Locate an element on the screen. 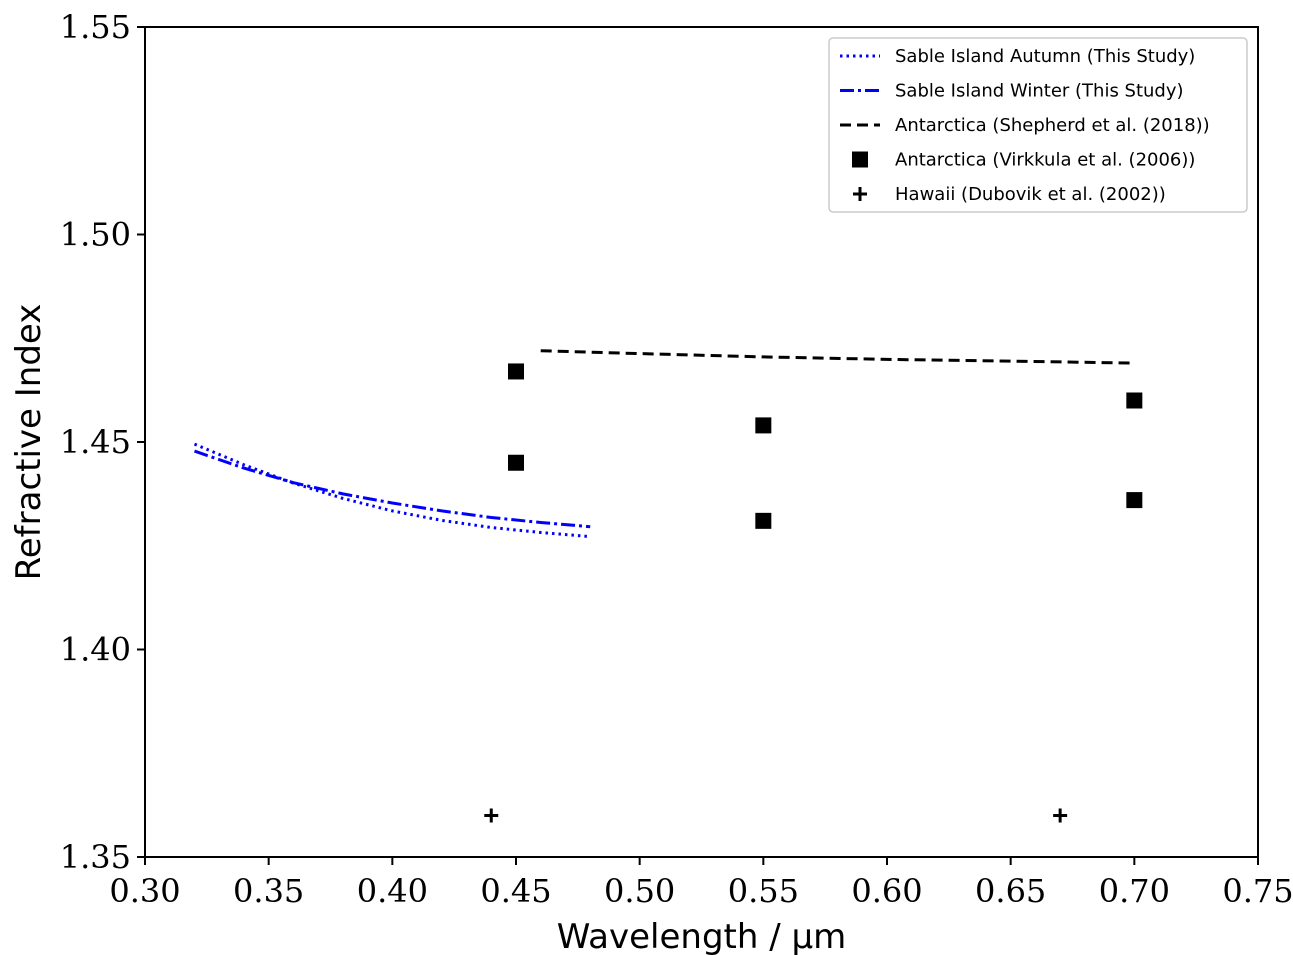  x-tick-label: 0.30 is located at coordinates (144, 891).